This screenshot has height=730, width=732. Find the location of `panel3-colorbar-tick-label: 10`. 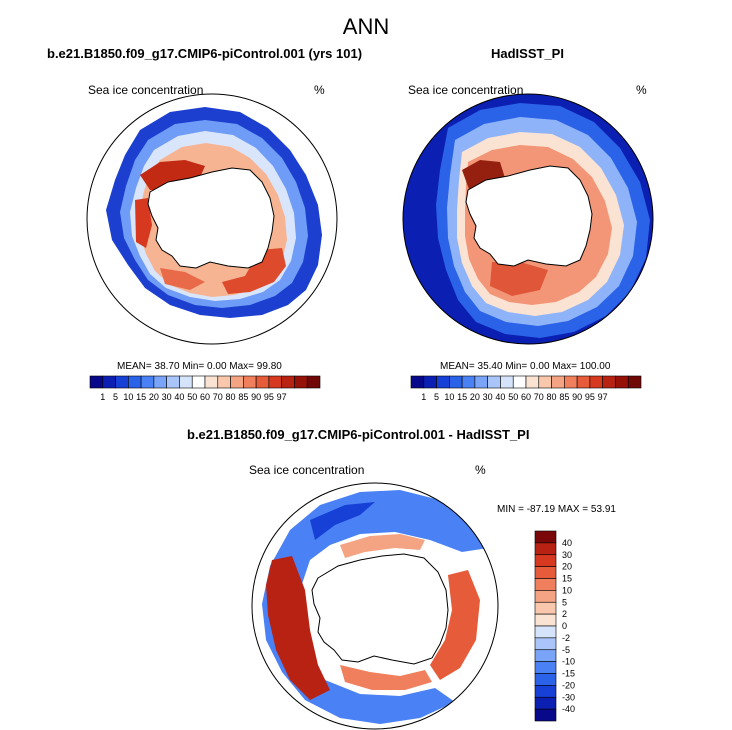

panel3-colorbar-tick-label: 10 is located at coordinates (567, 590).